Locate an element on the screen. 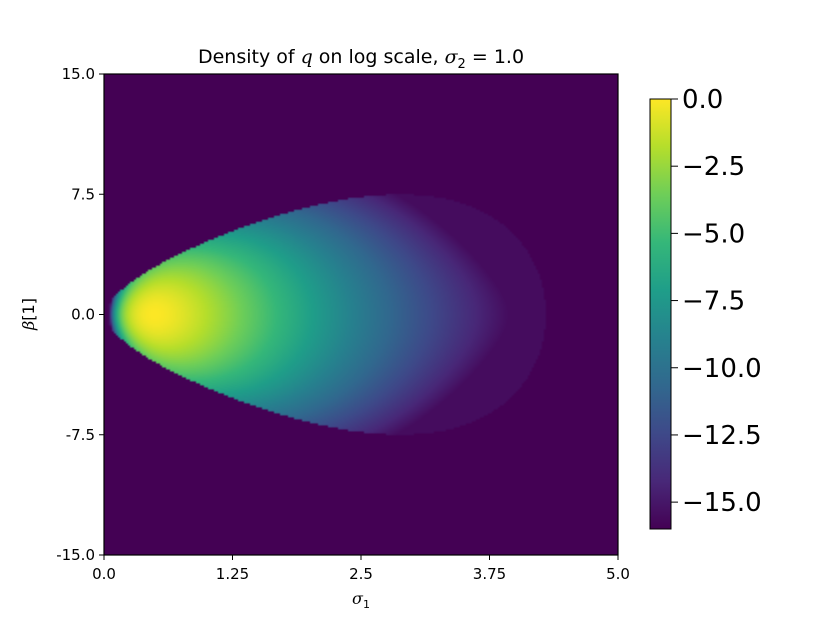 Image resolution: width=830 pixels, height=627 pixels. y-tick-label: 15.0 is located at coordinates (78, 74).